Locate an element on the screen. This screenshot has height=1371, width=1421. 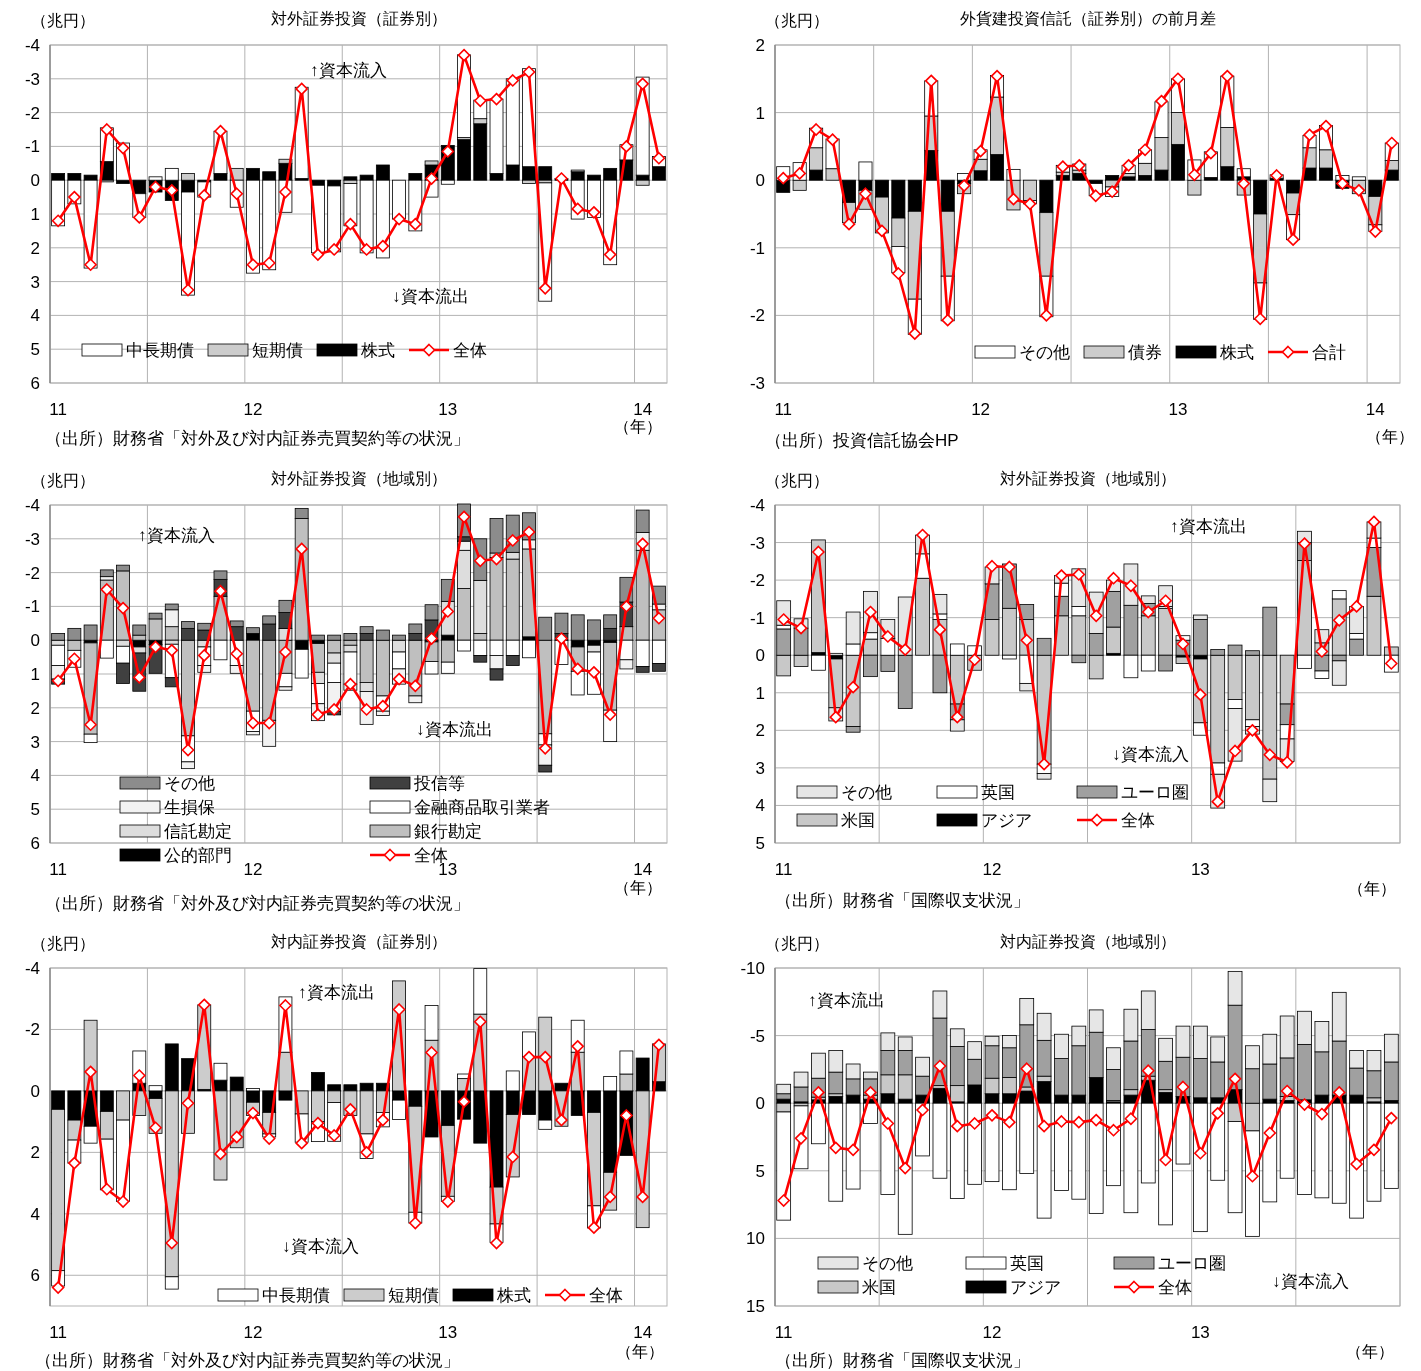
y-tick-label: -5 is located at coordinates (757, 1036).